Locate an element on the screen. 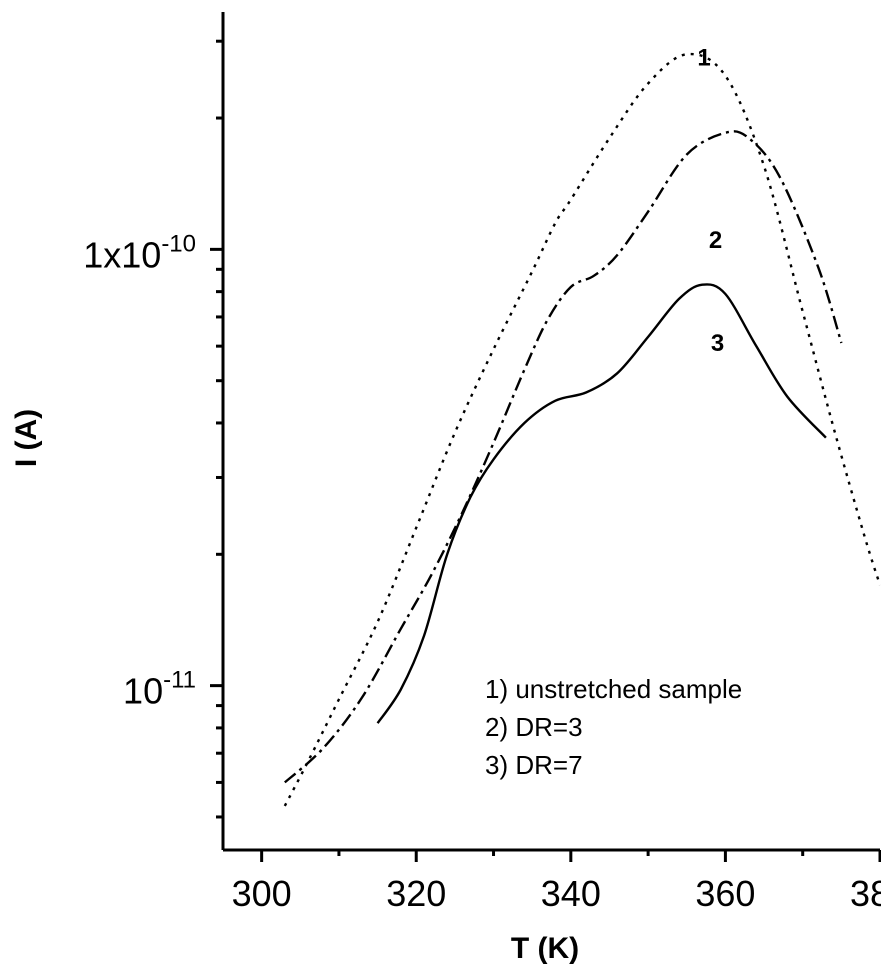  legend-entry-3: 3) DR=7 is located at coordinates (534, 765).